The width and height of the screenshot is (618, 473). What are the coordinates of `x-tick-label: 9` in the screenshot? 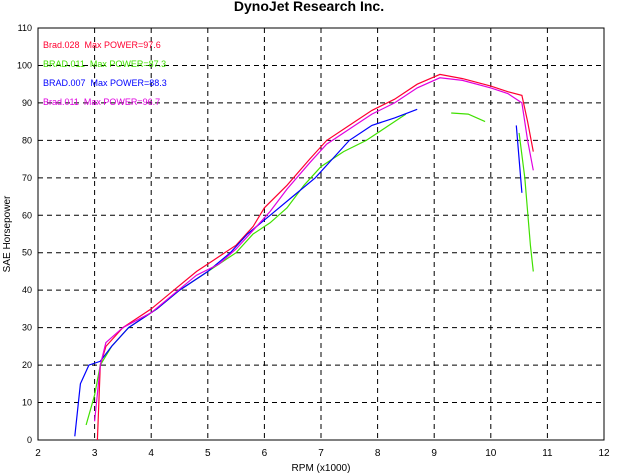 It's located at (434, 453).